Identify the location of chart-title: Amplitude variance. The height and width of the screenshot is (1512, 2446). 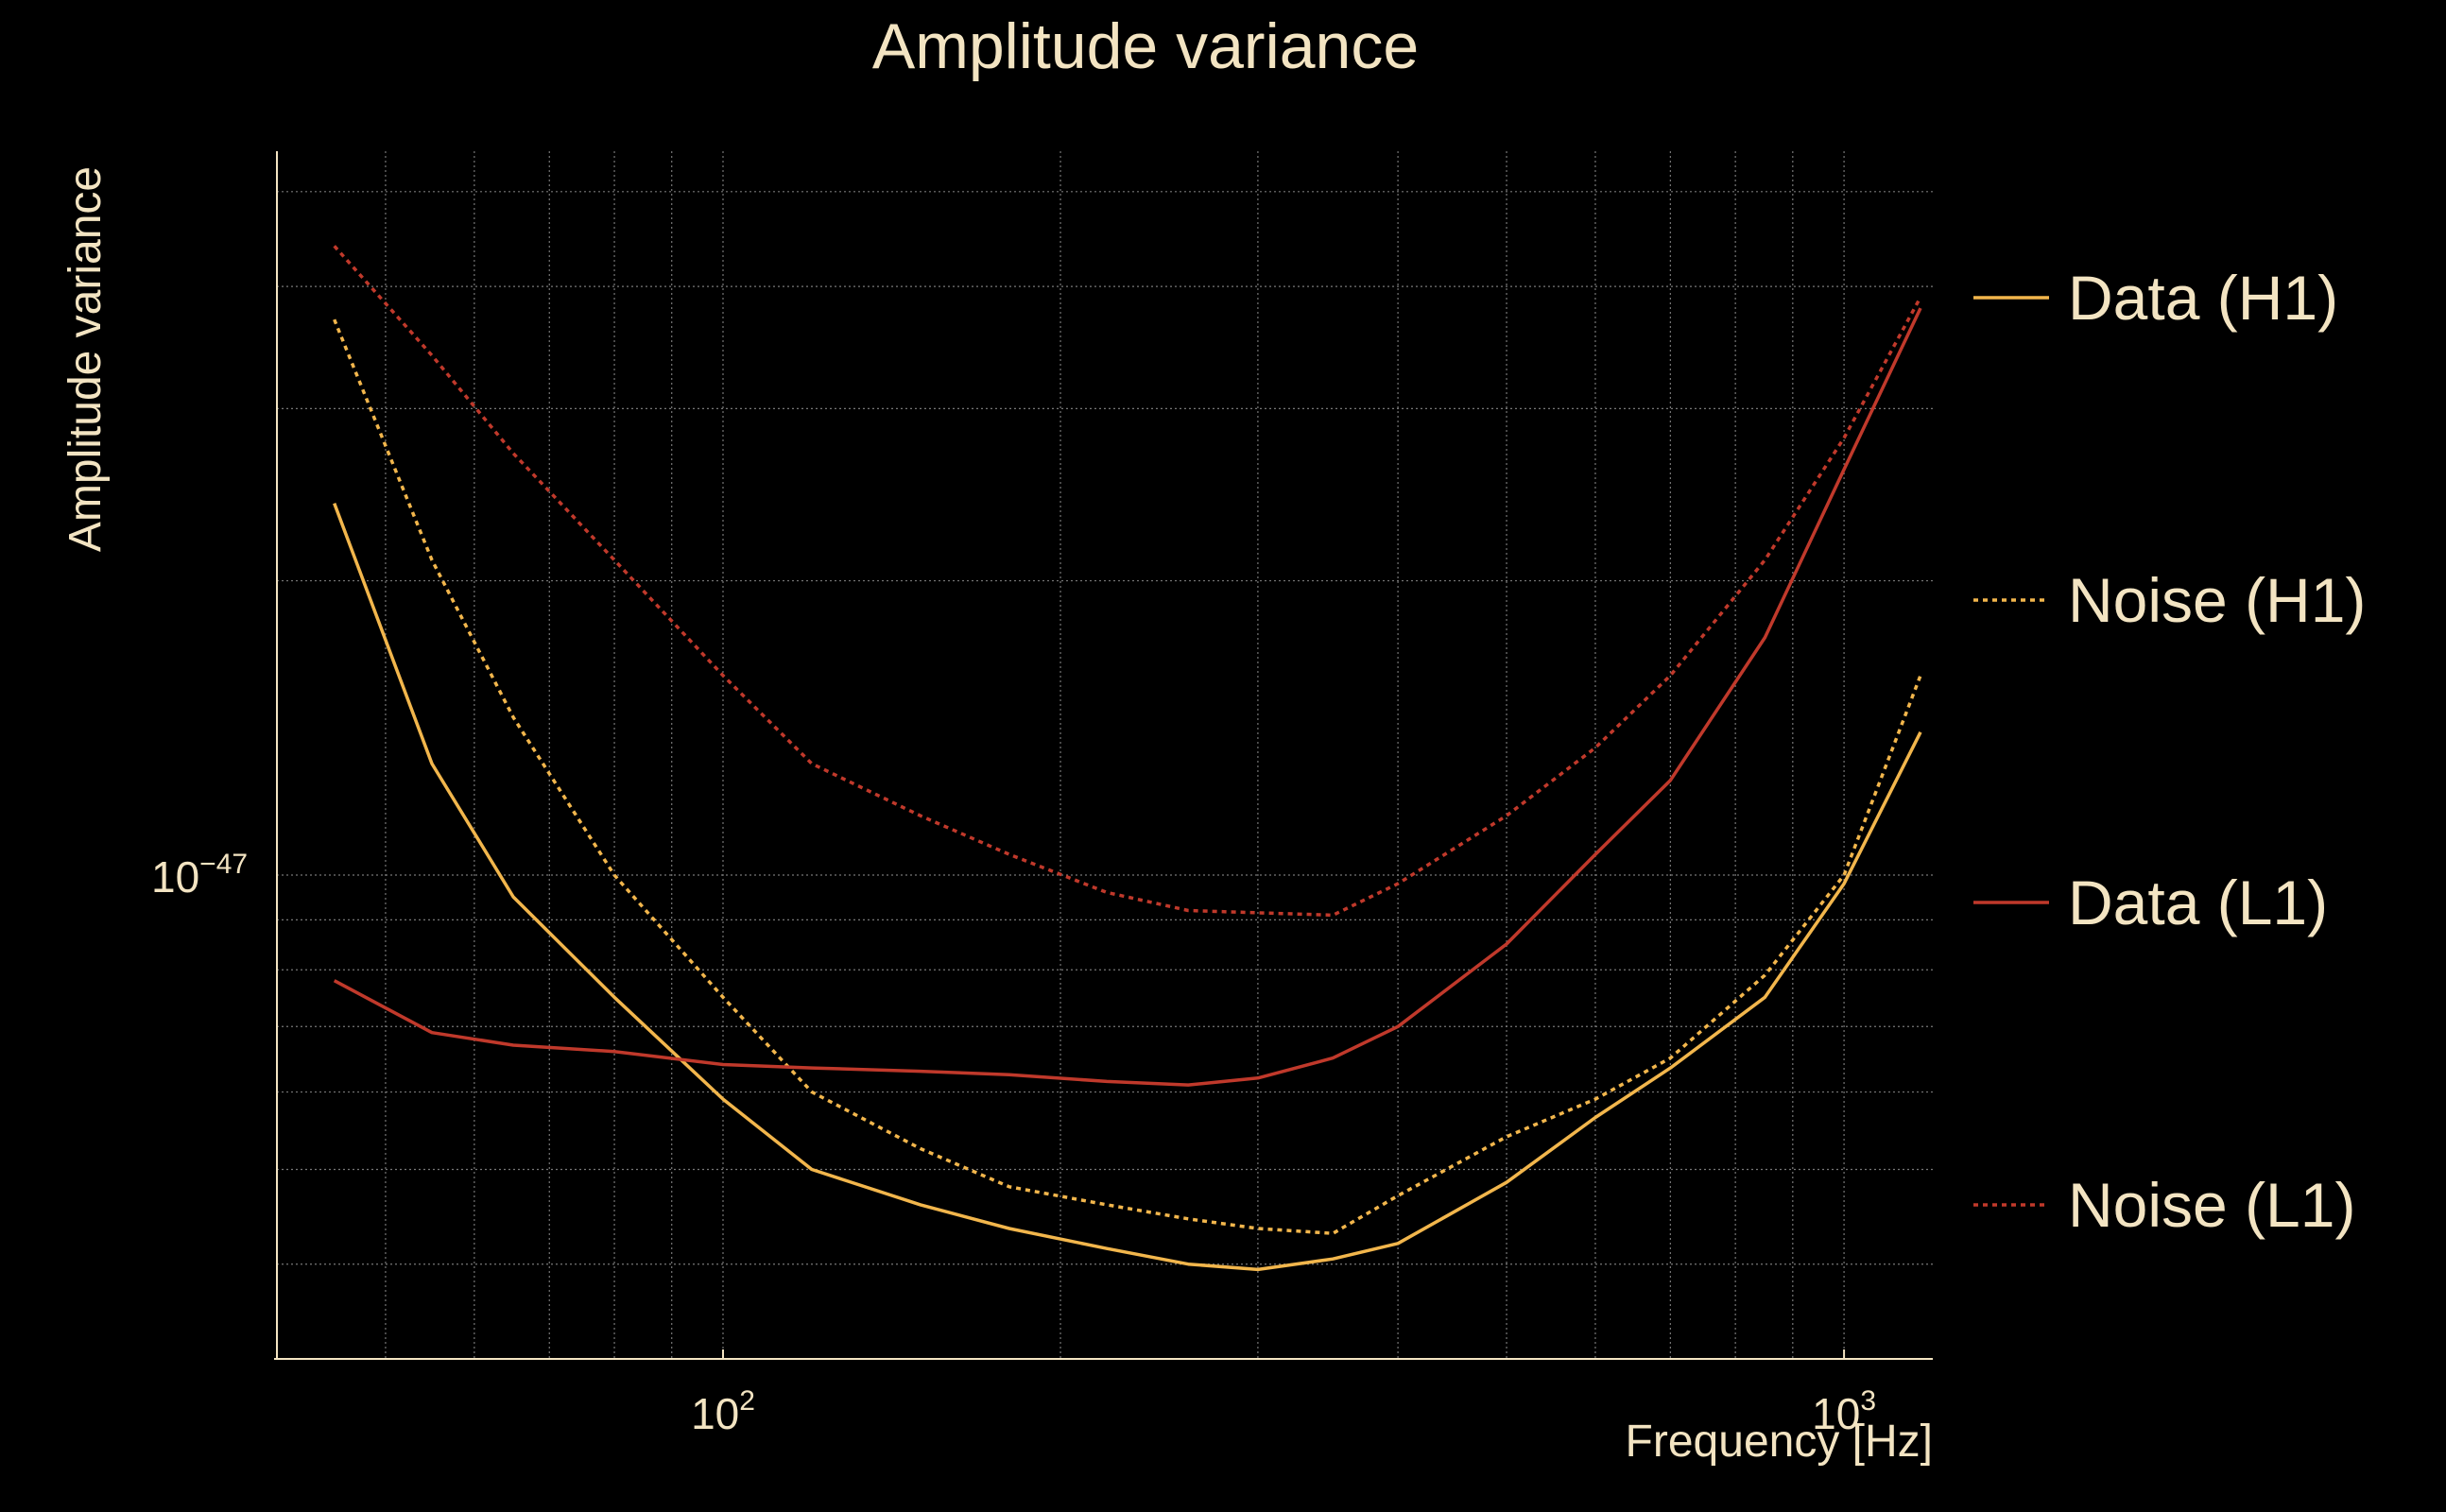
(1145, 46).